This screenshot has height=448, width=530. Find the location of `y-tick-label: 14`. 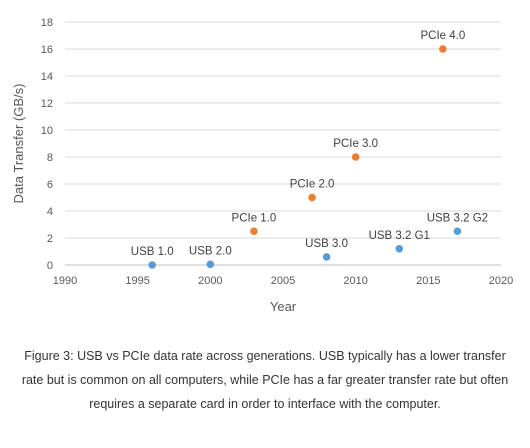

y-tick-label: 14 is located at coordinates (47, 77).